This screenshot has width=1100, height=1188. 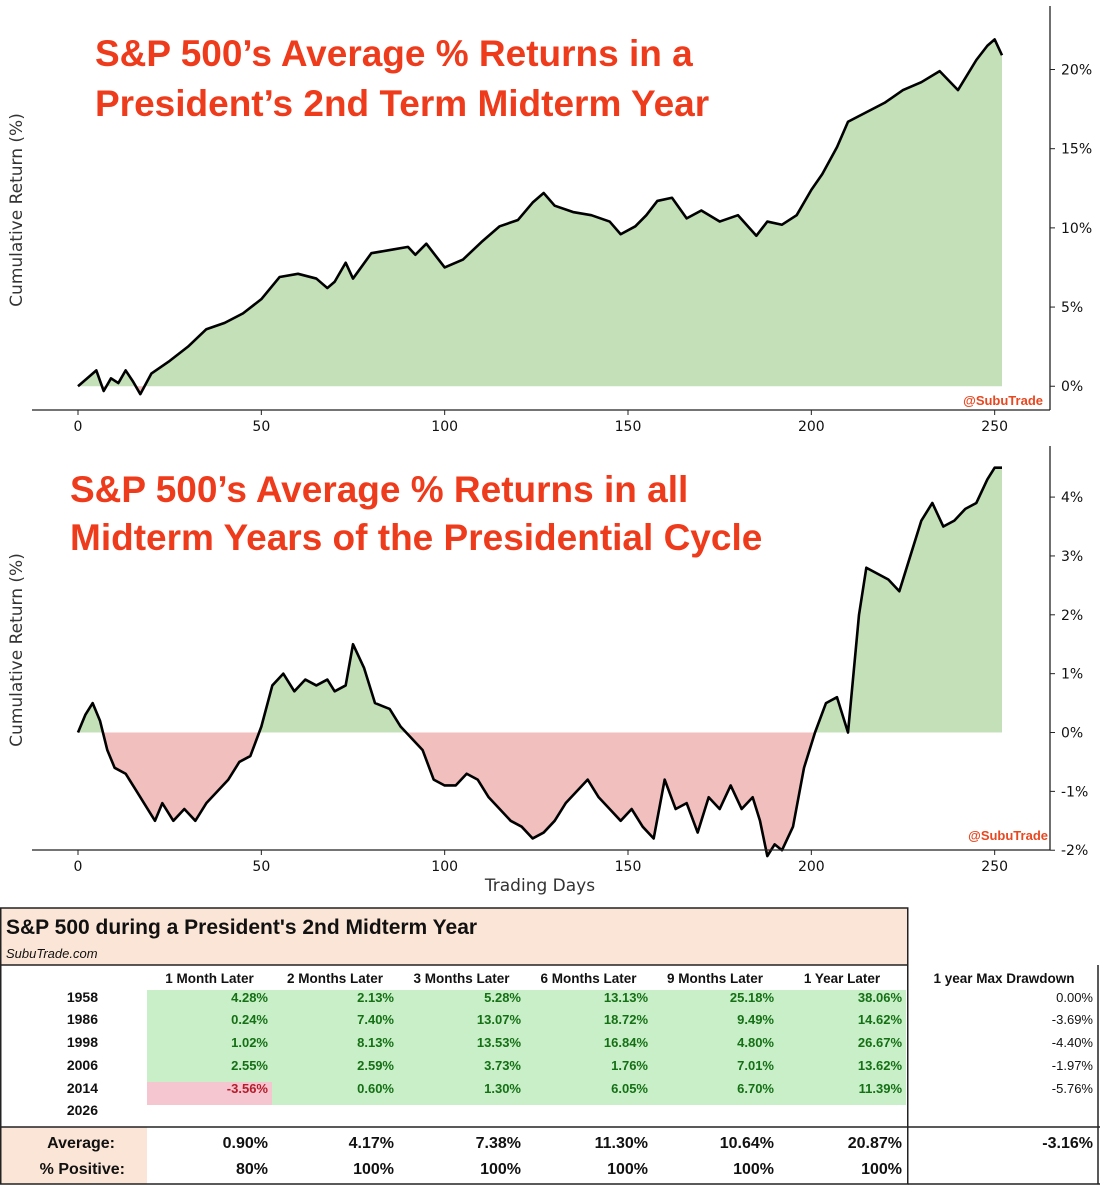 What do you see at coordinates (1076, 150) in the screenshot?
I see `y-tick-label: 15%` at bounding box center [1076, 150].